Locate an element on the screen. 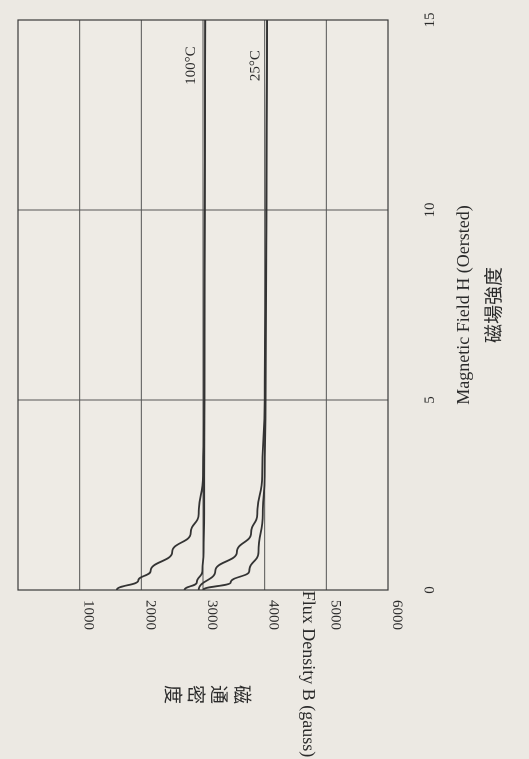  x-axis-title-cjk: 磁場強度 is located at coordinates (494, 305).